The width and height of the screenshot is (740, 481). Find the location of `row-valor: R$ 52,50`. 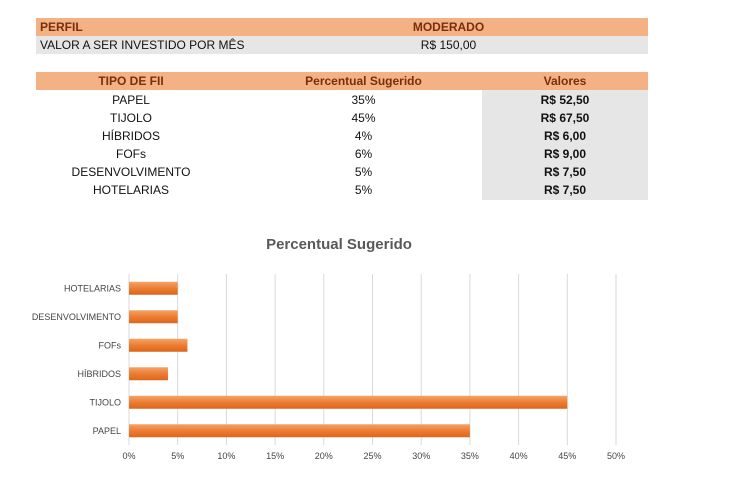

row-valor: R$ 52,50 is located at coordinates (565, 100).